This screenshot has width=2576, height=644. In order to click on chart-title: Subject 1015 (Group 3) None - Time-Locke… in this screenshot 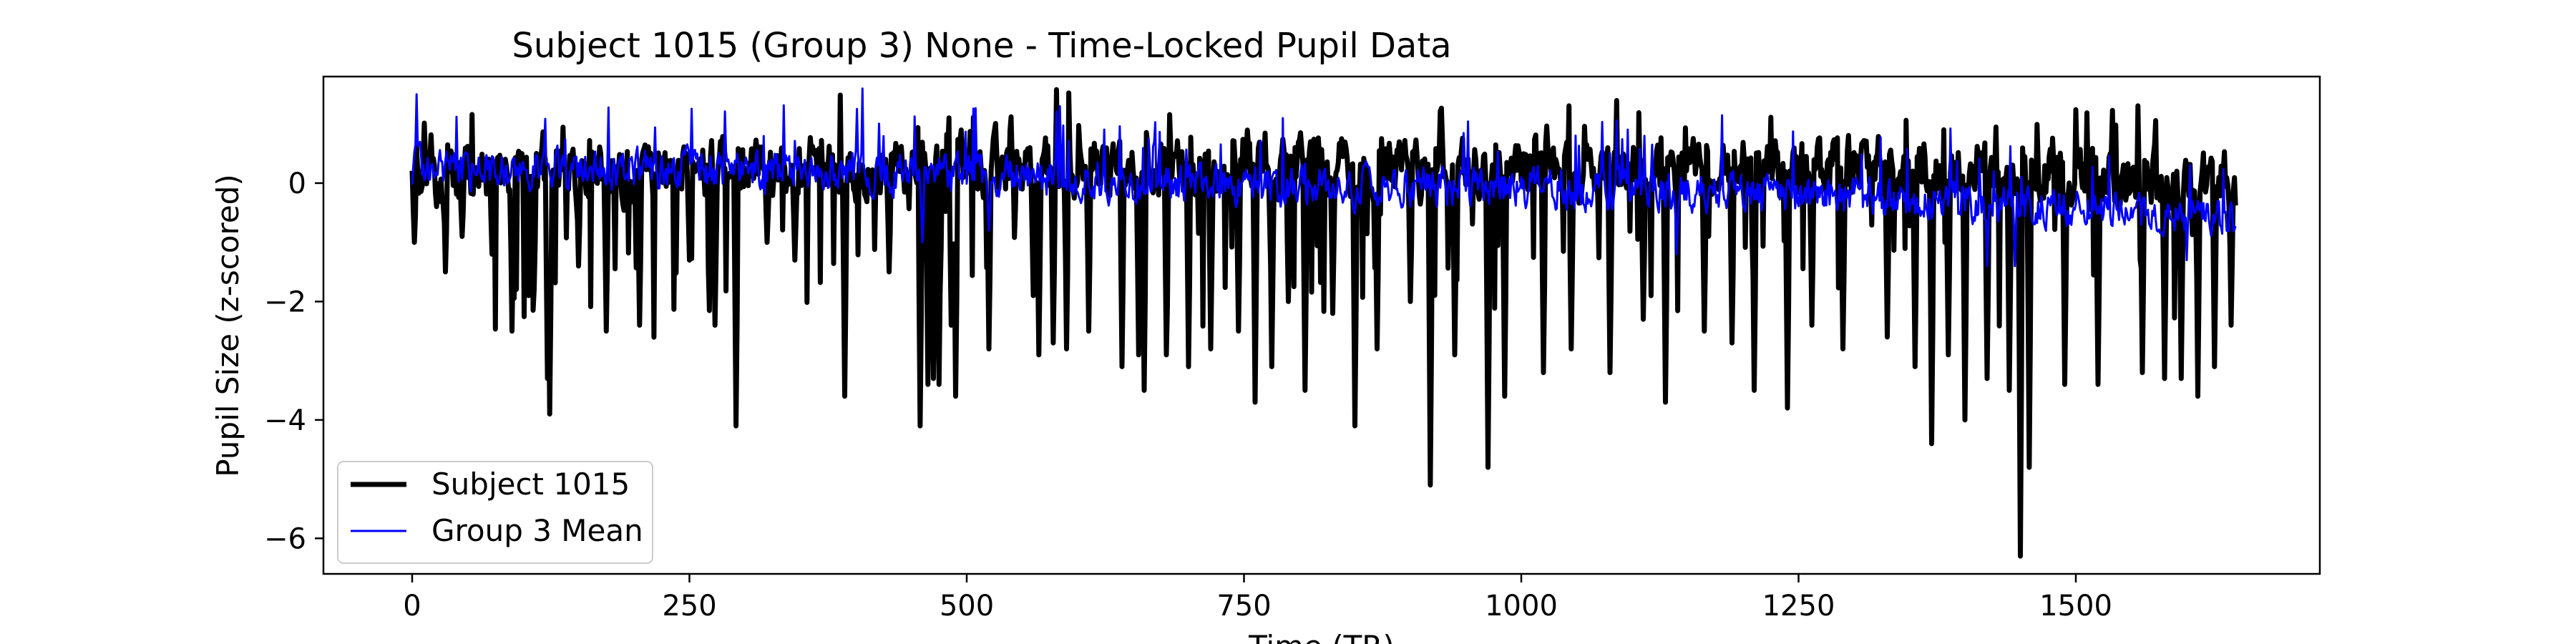, I will do `click(981, 46)`.